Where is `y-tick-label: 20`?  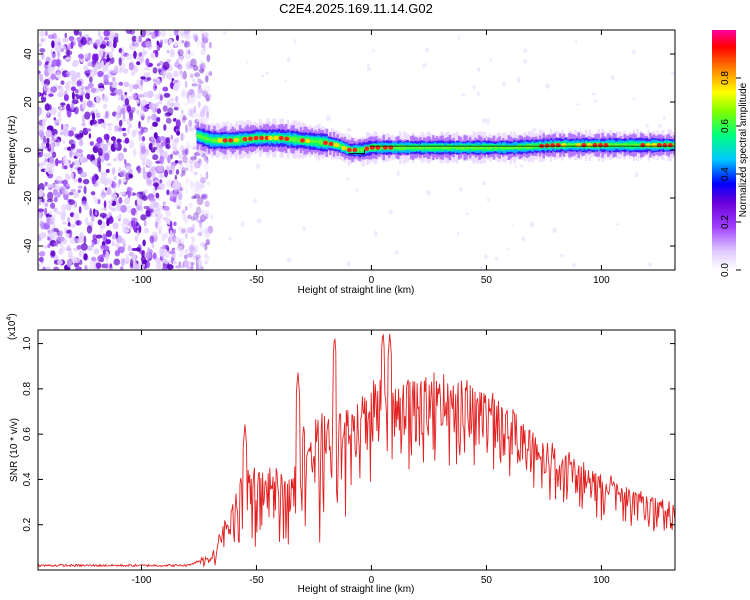 y-tick-label: 20 is located at coordinates (28, 102).